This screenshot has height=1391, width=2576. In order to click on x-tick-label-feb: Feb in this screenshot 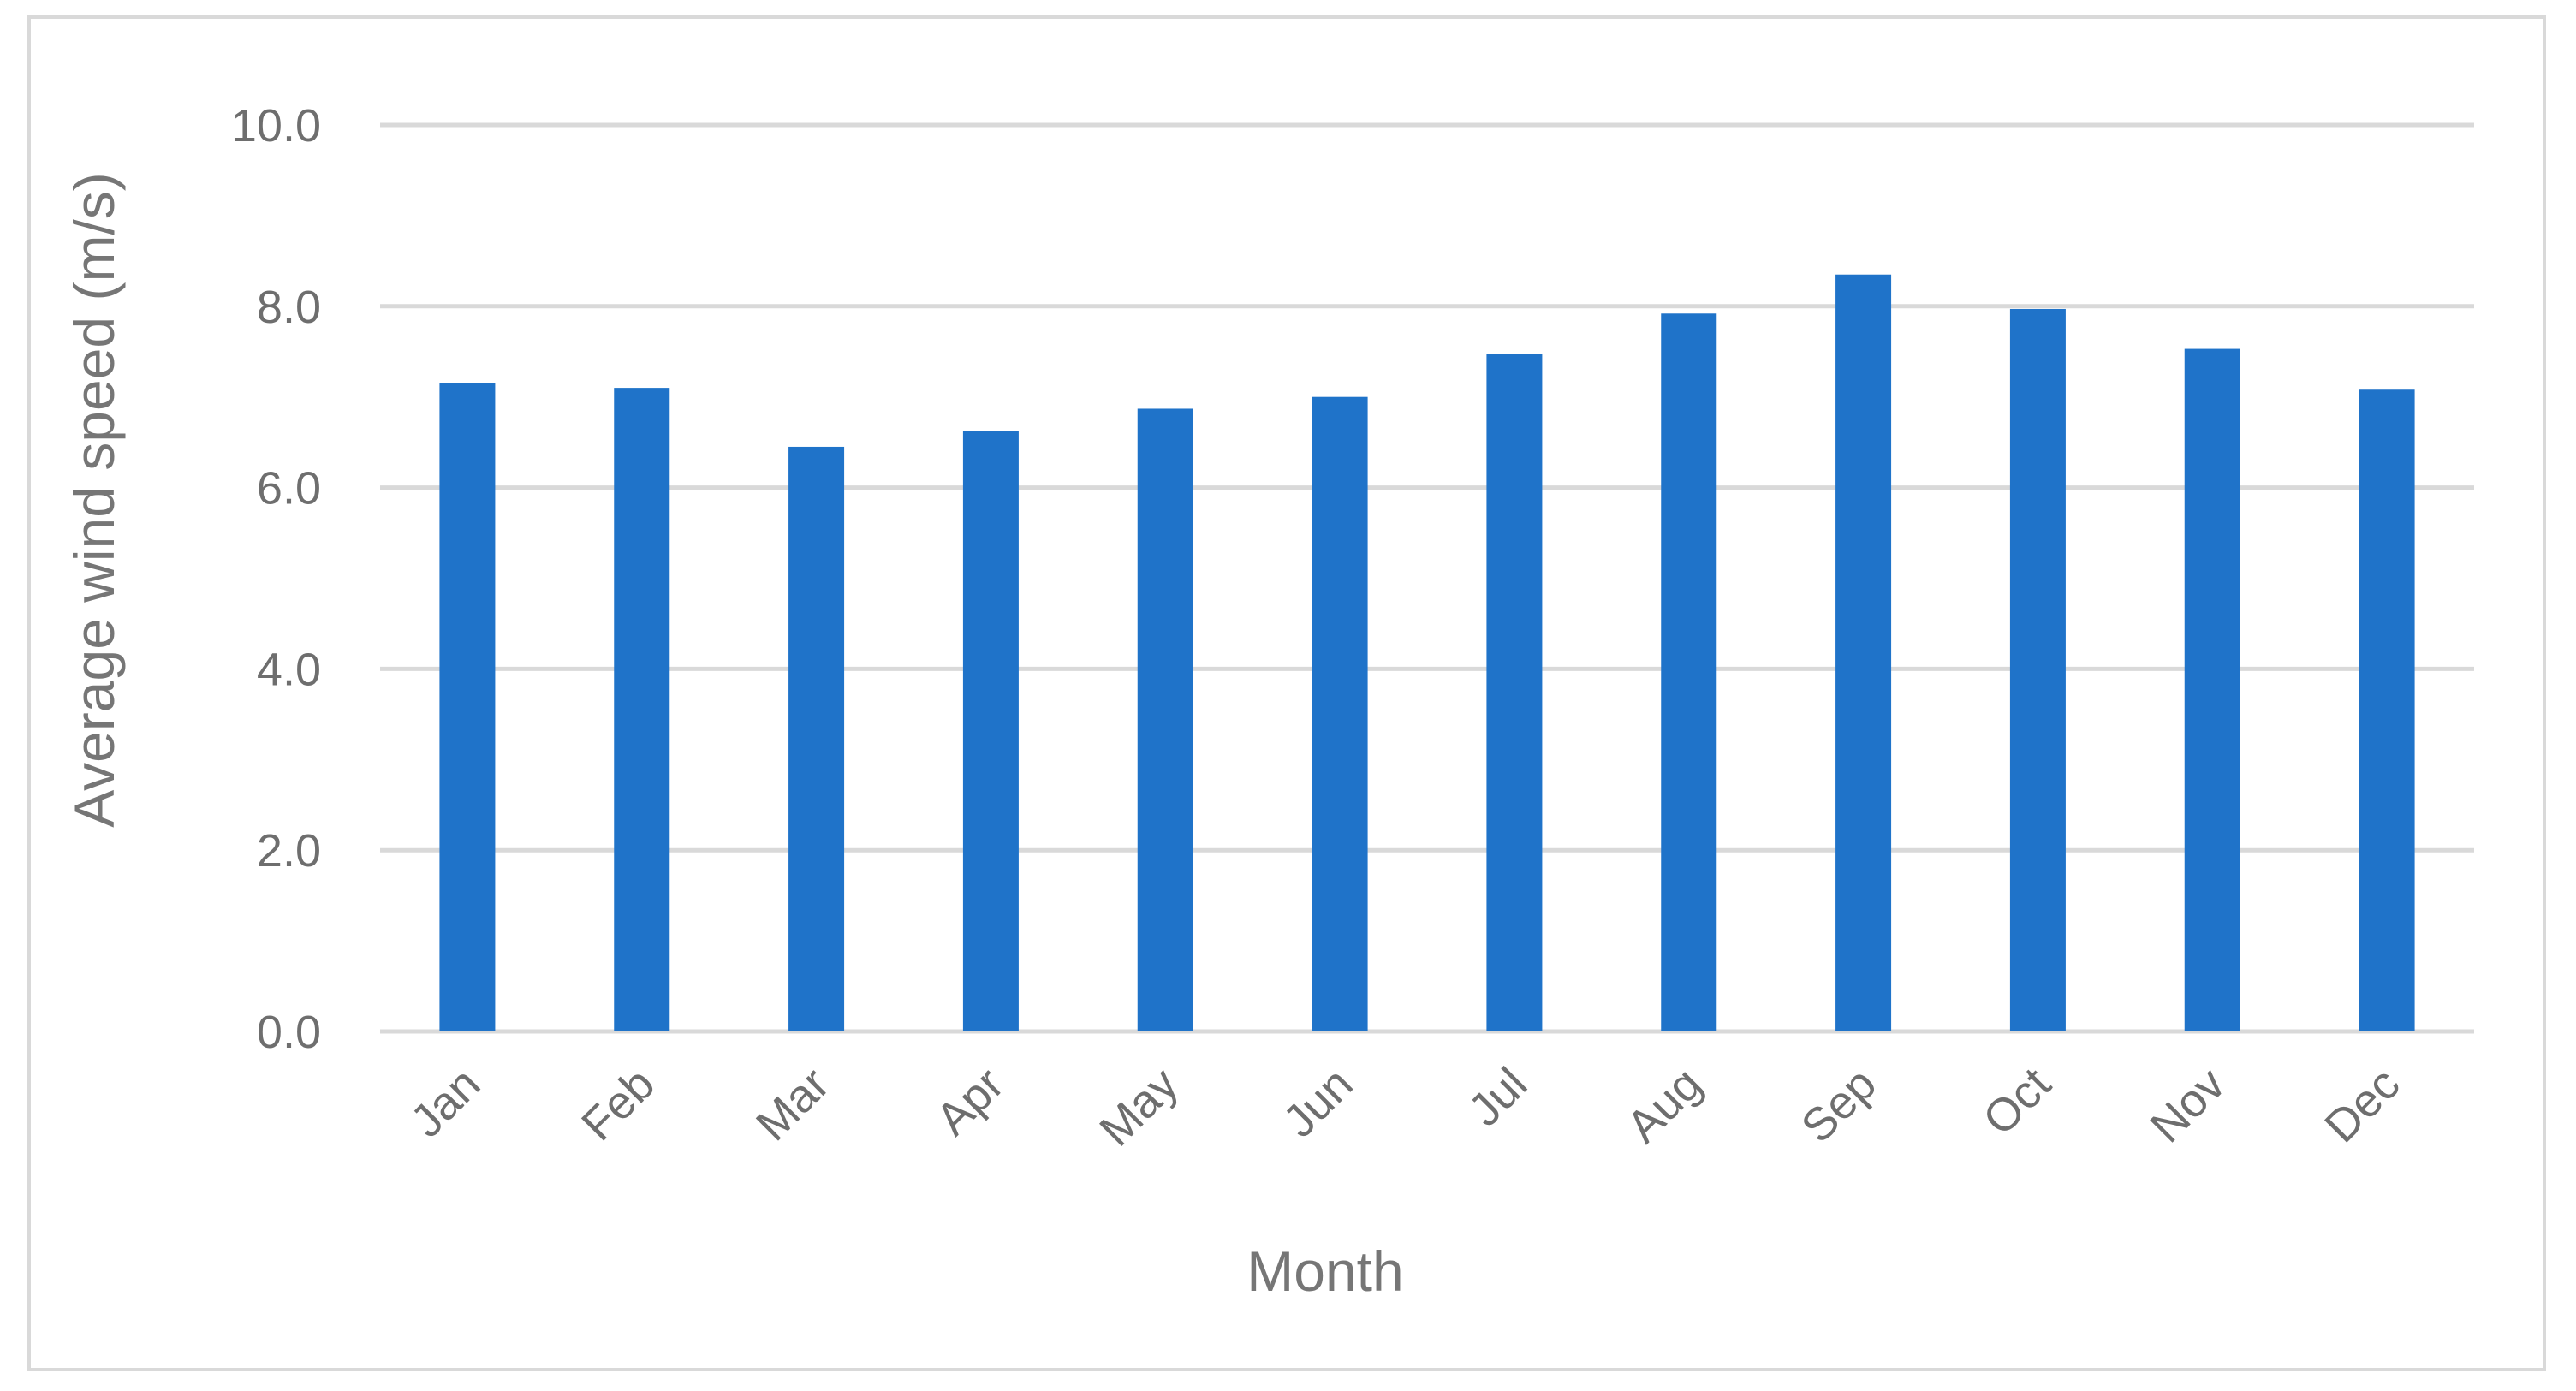, I will do `click(618, 1104)`.